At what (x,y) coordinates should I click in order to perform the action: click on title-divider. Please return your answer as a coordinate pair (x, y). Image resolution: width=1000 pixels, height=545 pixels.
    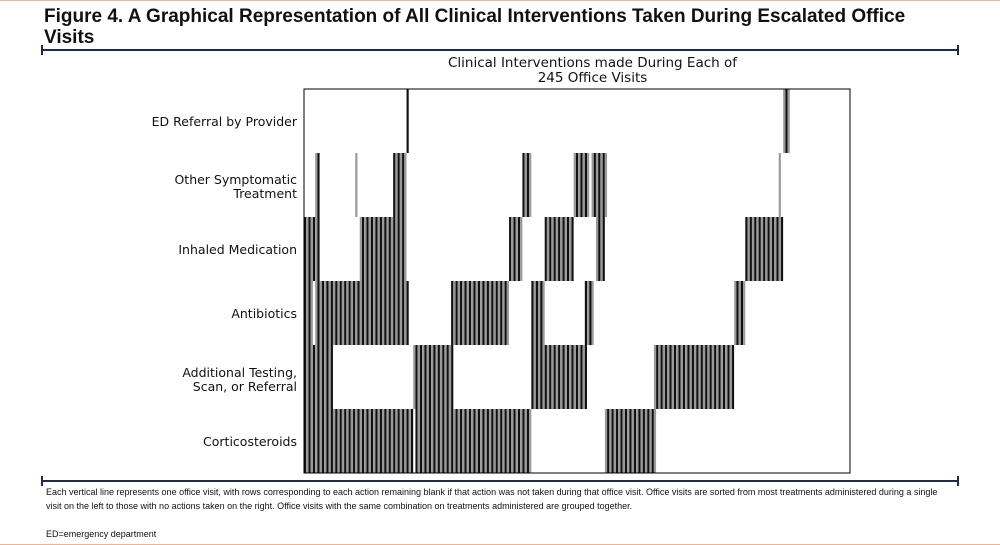
    Looking at the image, I should click on (500, 50).